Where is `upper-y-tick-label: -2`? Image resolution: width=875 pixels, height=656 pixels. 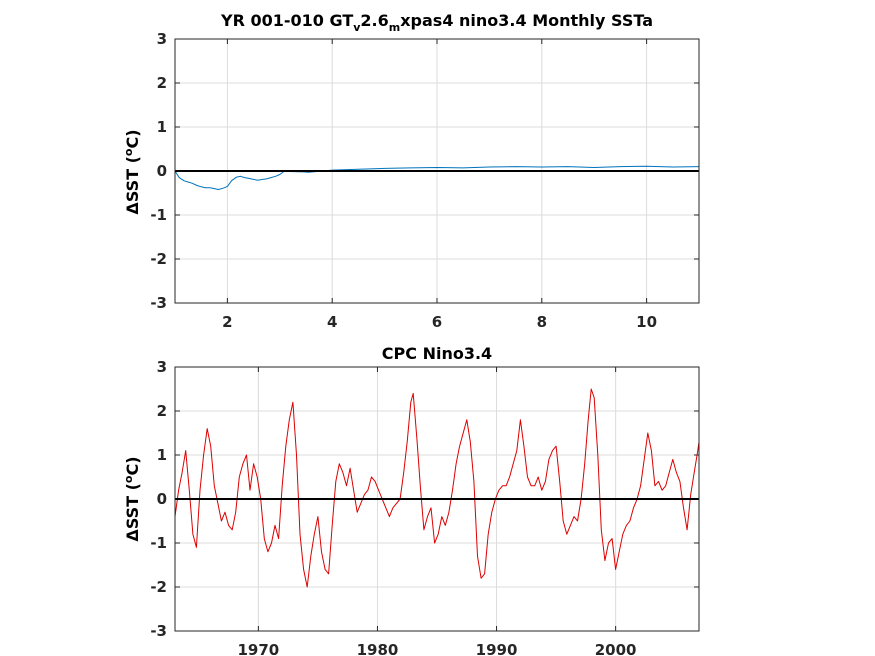
upper-y-tick-label: -2 is located at coordinates (158, 259).